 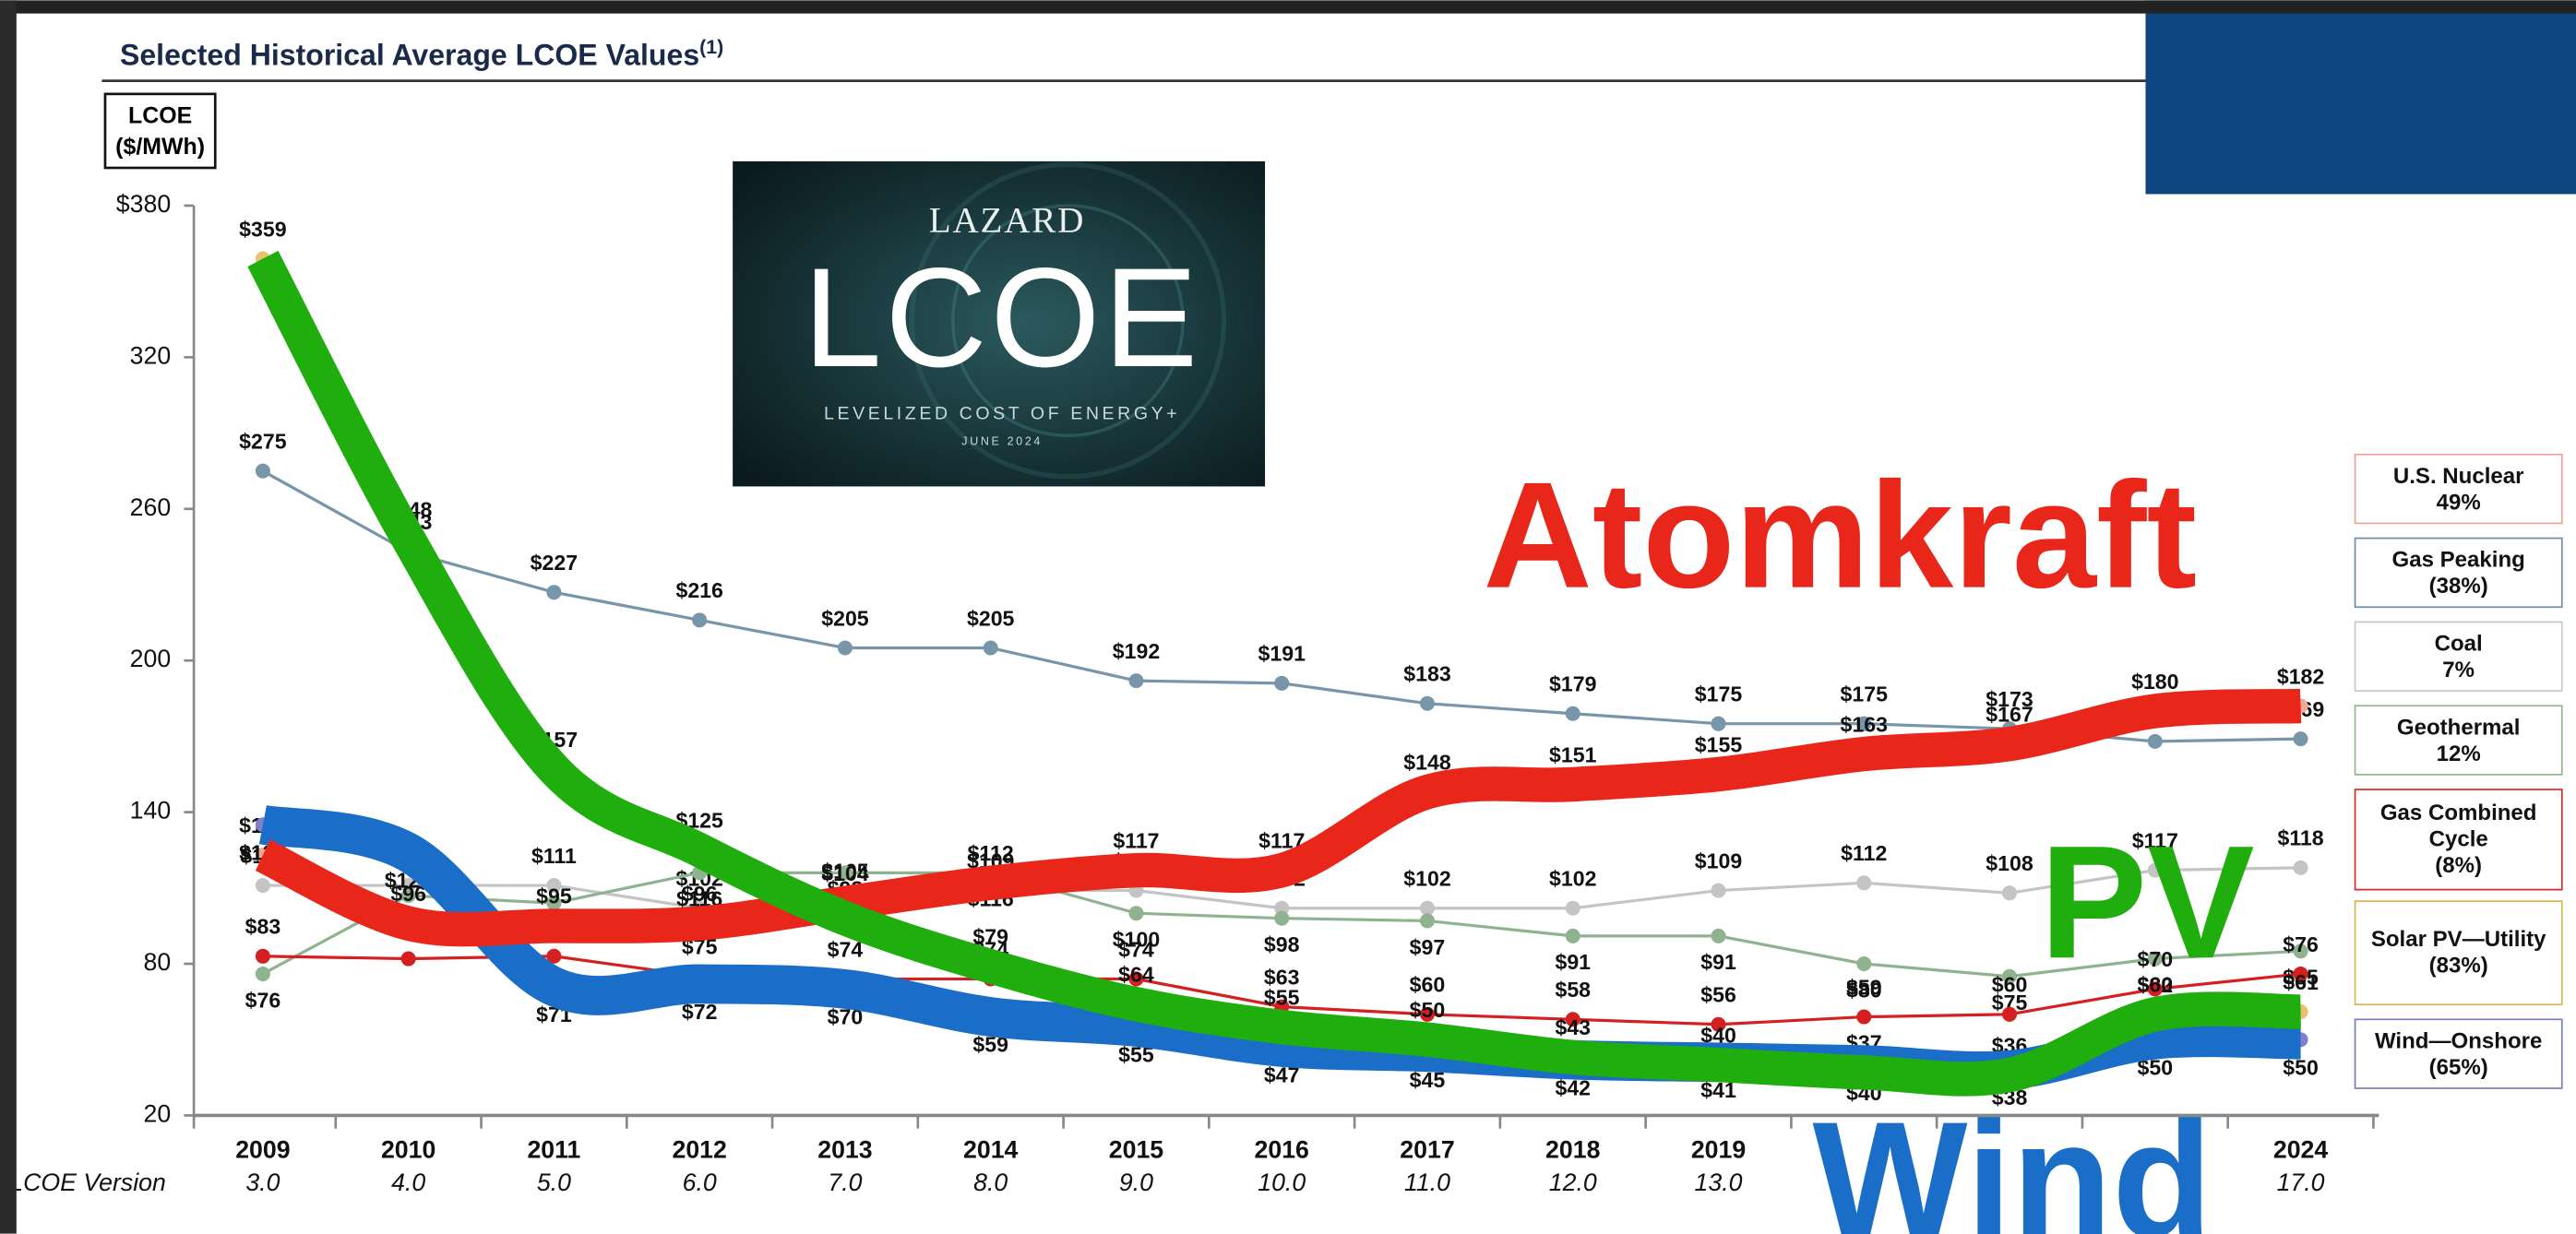 What do you see at coordinates (408, 1182) in the screenshot?
I see `version-label: 4.0` at bounding box center [408, 1182].